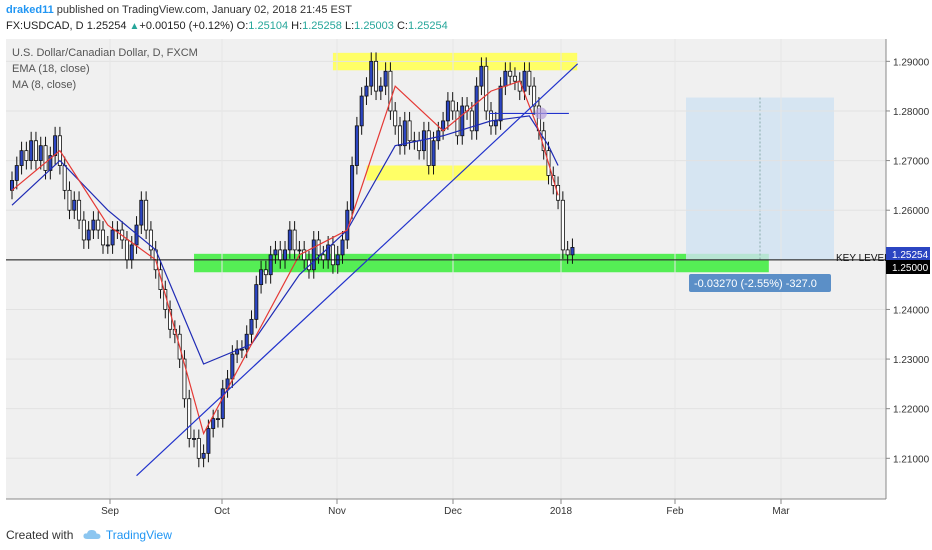  Describe the element at coordinates (908, 267) in the screenshot. I see `key-level-tag-bg` at that location.